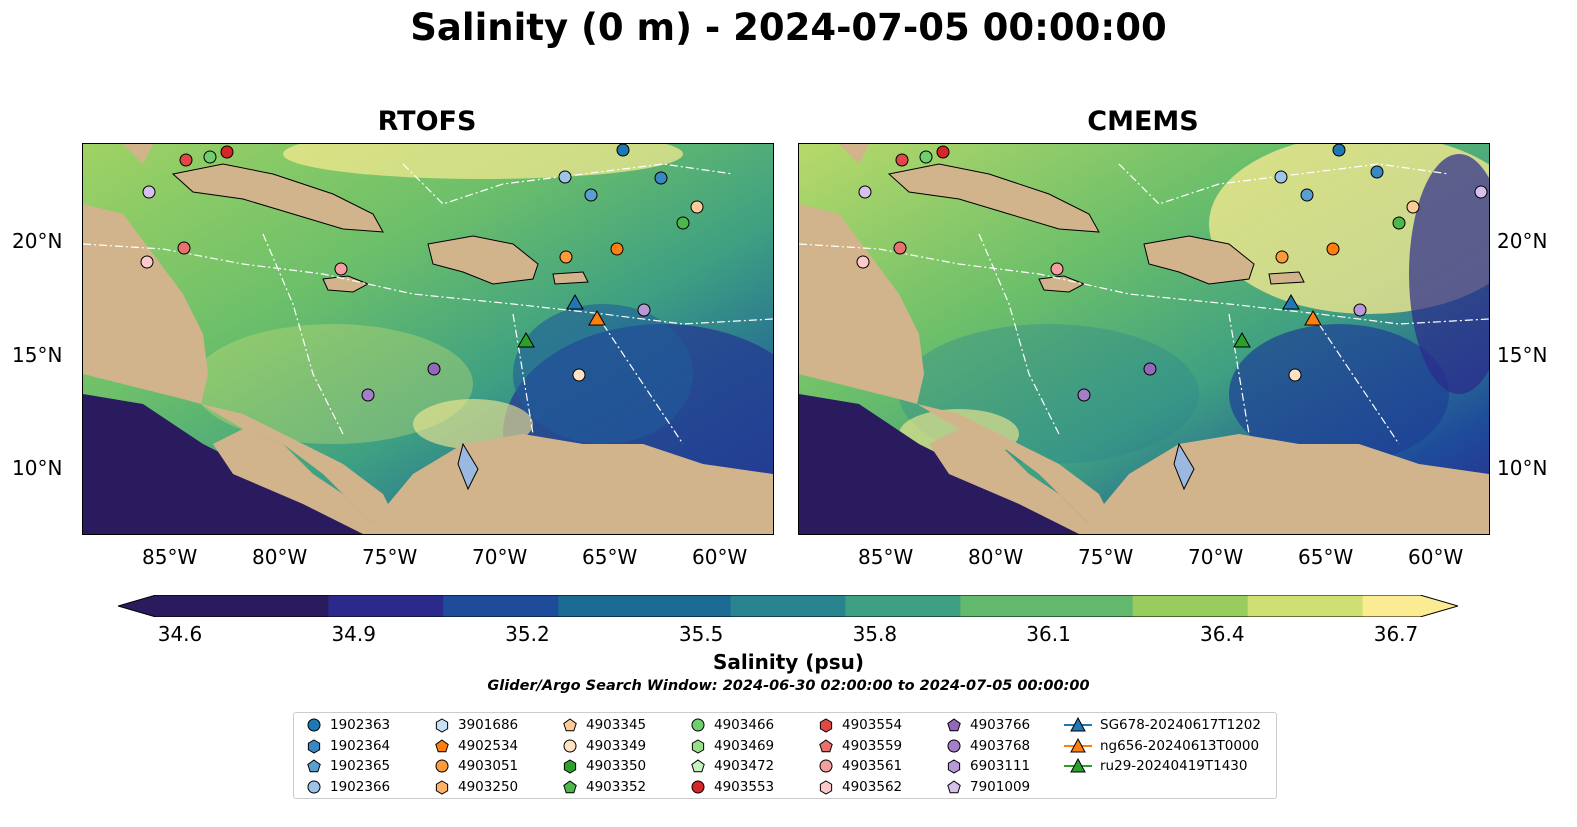 This screenshot has width=1577, height=827. I want to click on colorbar-tick-label: 34.9, so click(353, 634).